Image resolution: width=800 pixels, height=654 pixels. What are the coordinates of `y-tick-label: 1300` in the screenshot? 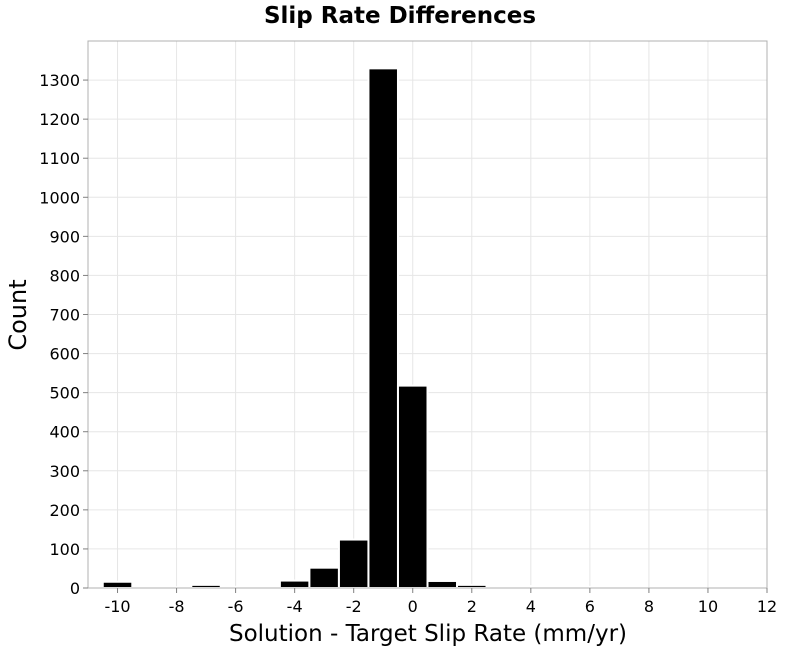 It's located at (59, 80).